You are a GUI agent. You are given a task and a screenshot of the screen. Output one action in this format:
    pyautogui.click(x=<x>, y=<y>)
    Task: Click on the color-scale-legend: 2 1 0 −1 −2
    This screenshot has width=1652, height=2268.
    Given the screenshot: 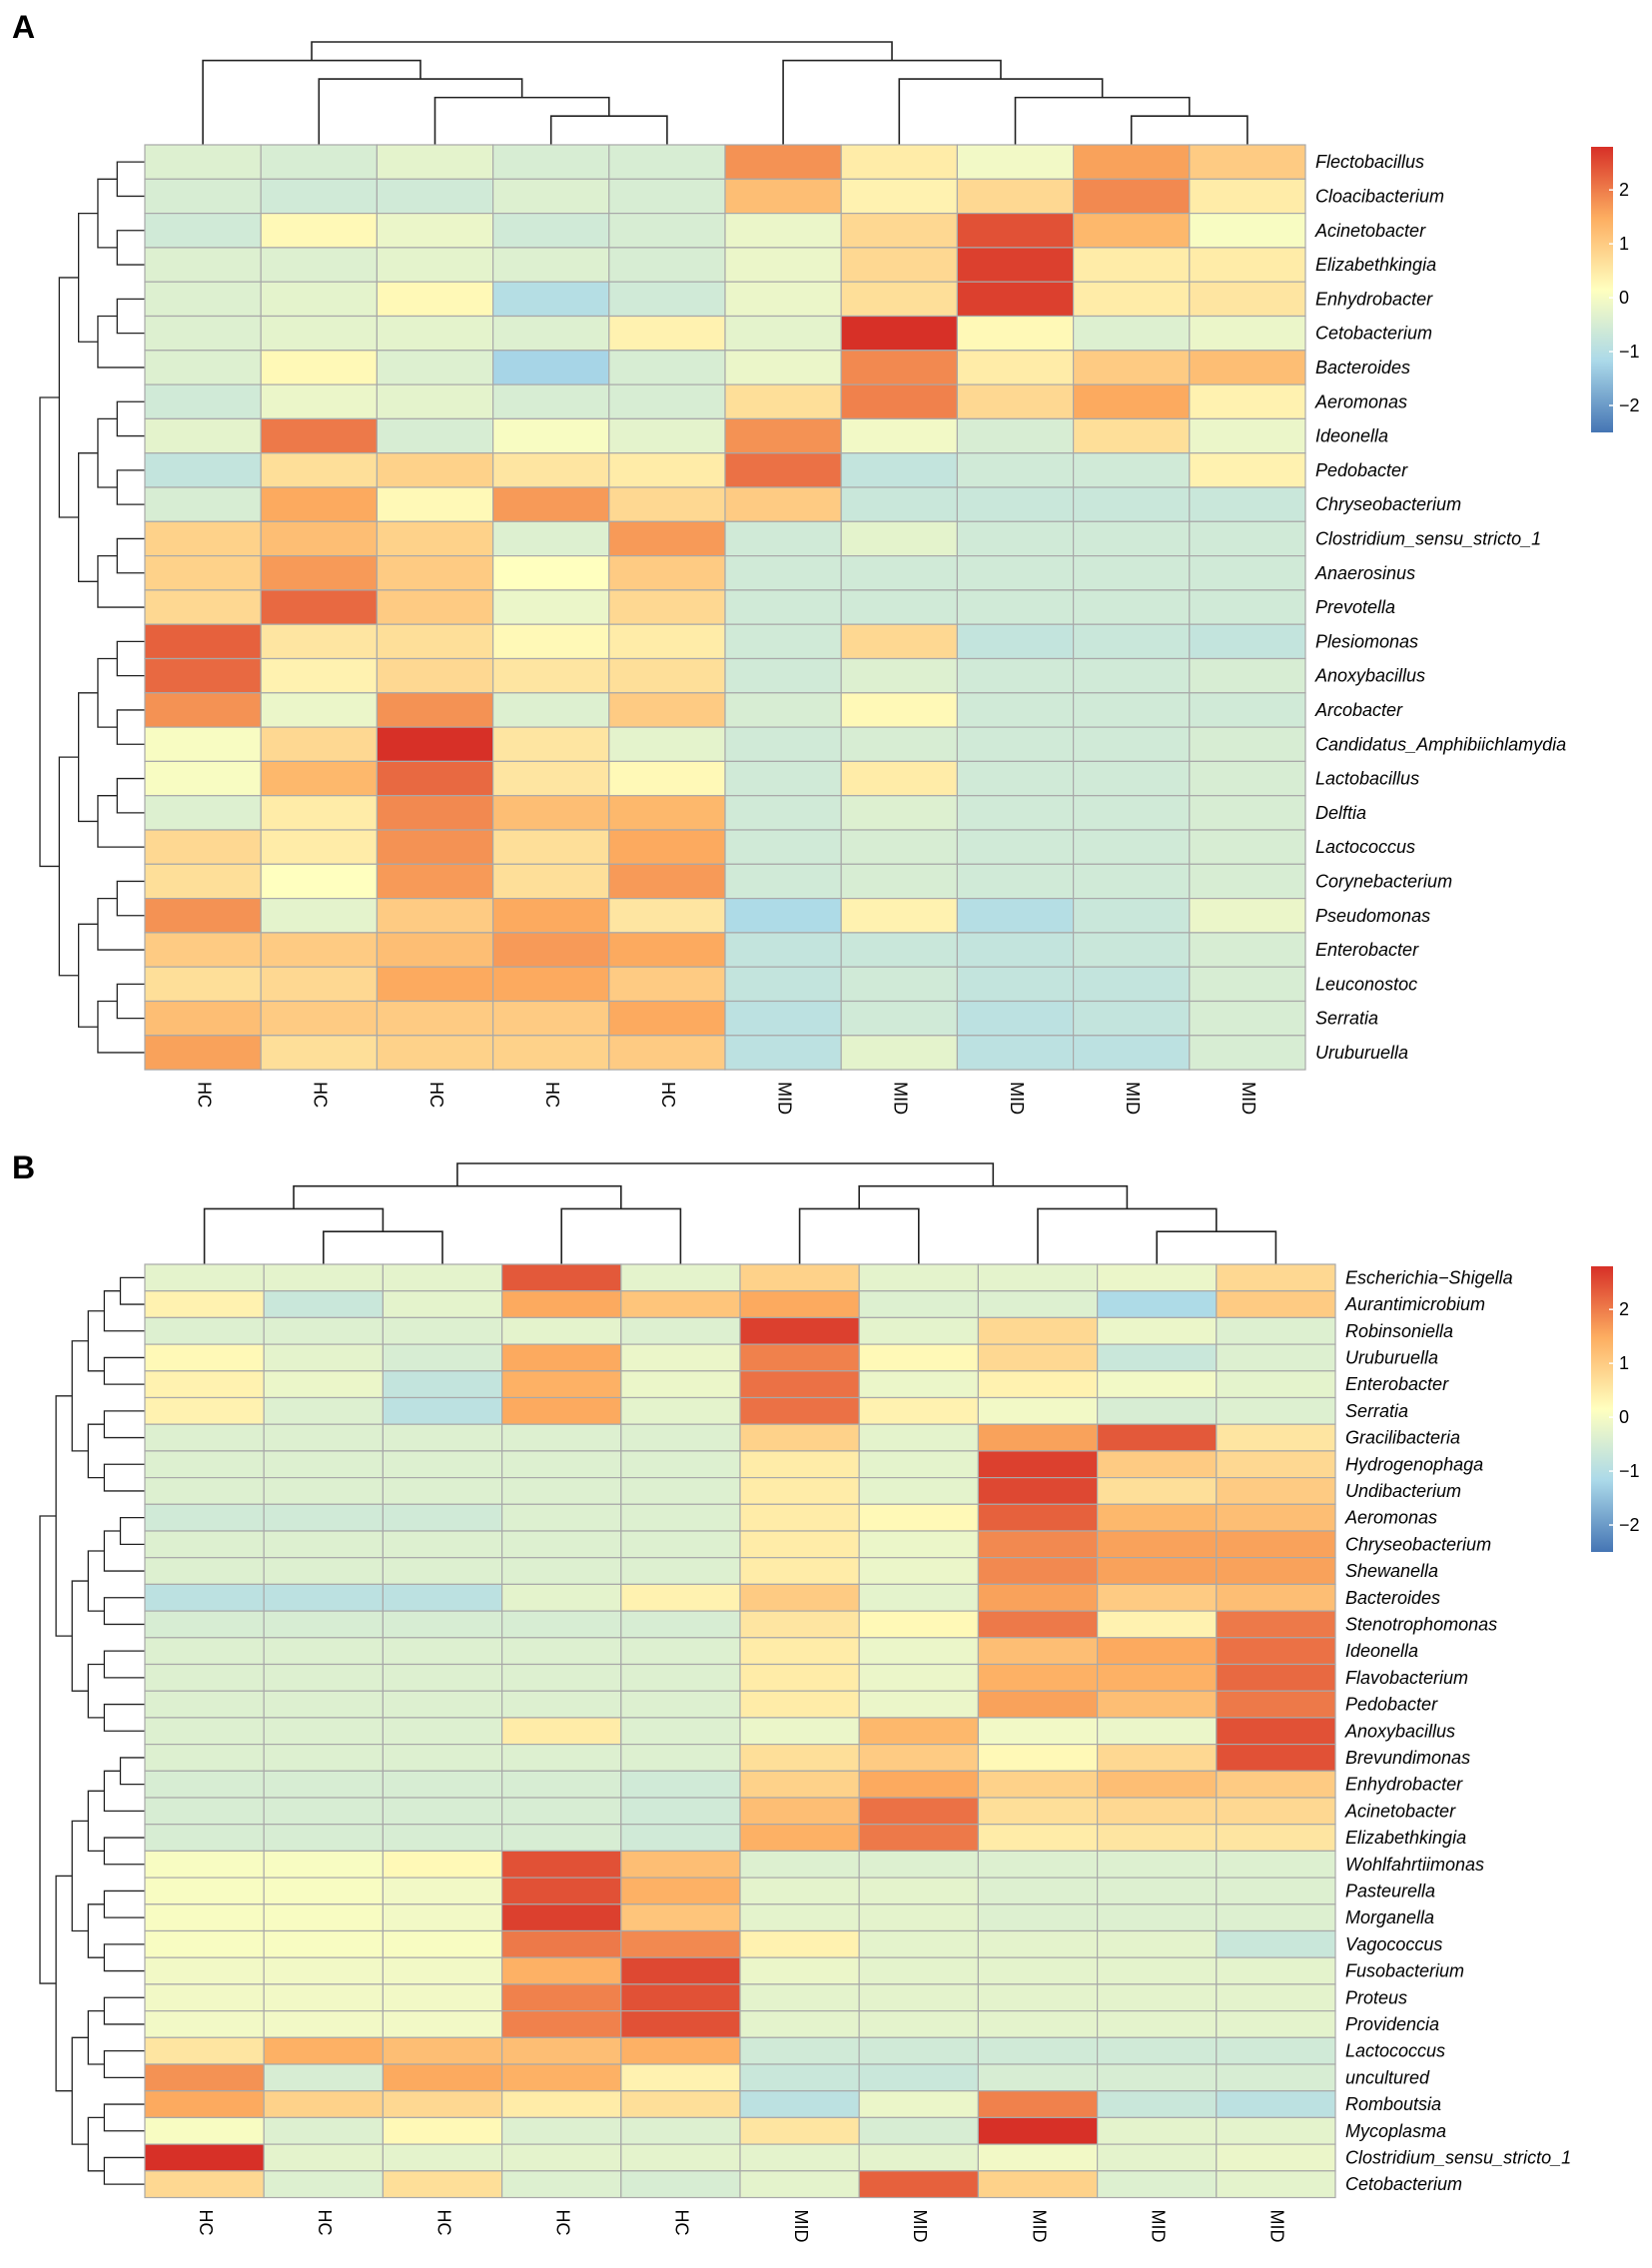 What is the action you would take?
    pyautogui.click(x=1615, y=1409)
    